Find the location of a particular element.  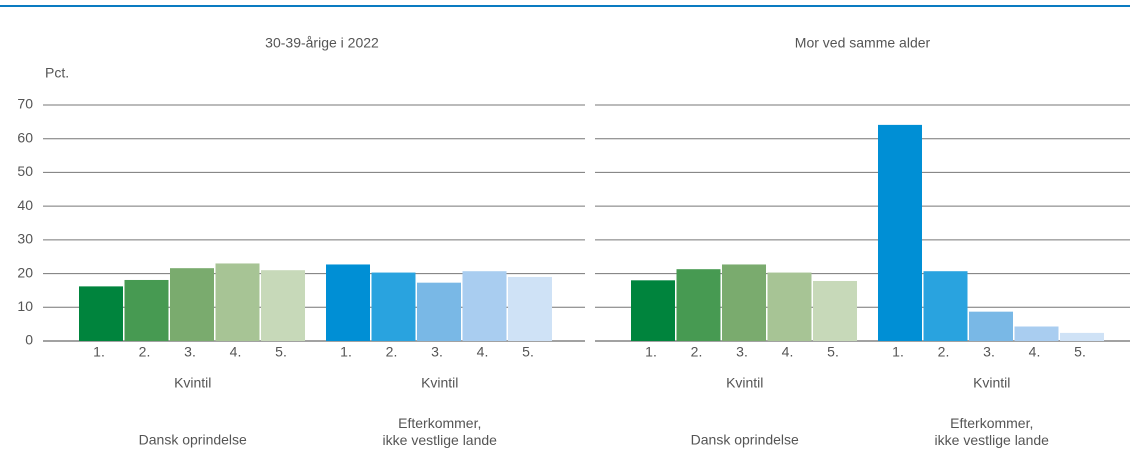

panel-title: Mor ved samme alder is located at coordinates (863, 43).